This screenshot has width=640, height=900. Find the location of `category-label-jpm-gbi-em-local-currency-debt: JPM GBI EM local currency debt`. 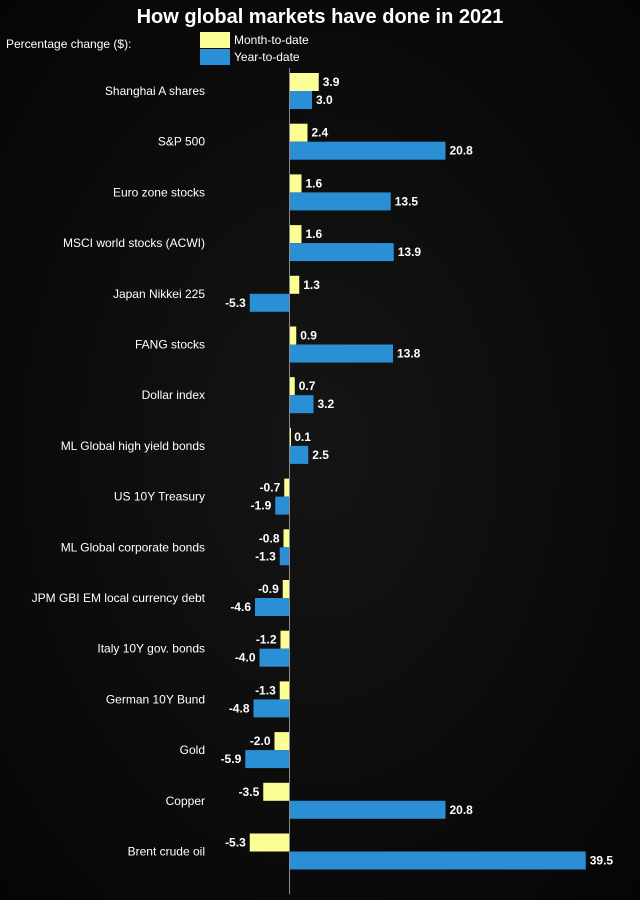

category-label-jpm-gbi-em-local-currency-debt: JPM GBI EM local currency debt is located at coordinates (119, 598).